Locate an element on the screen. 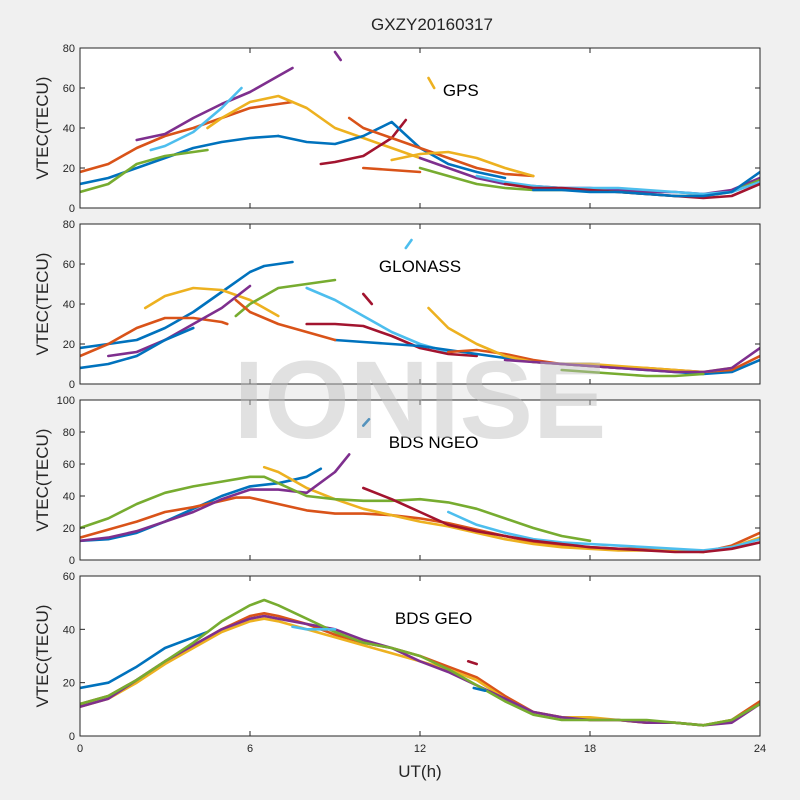 This screenshot has height=800, width=800. x-axis-label: UT(h) is located at coordinates (419, 771).